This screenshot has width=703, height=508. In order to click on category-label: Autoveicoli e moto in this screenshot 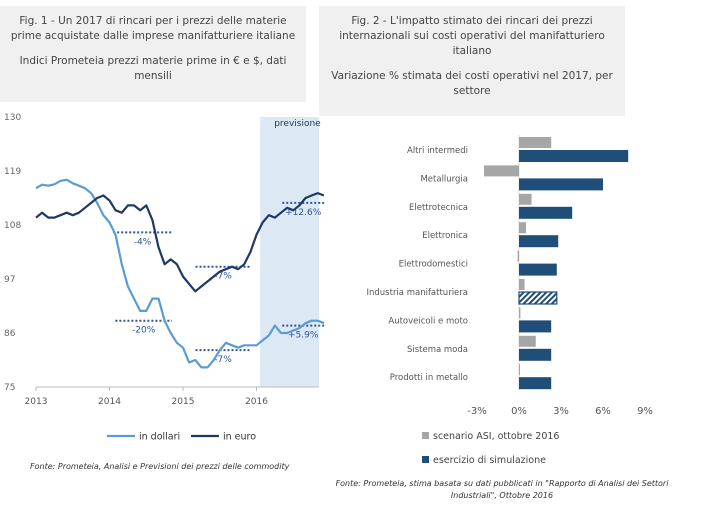, I will do `click(428, 321)`.